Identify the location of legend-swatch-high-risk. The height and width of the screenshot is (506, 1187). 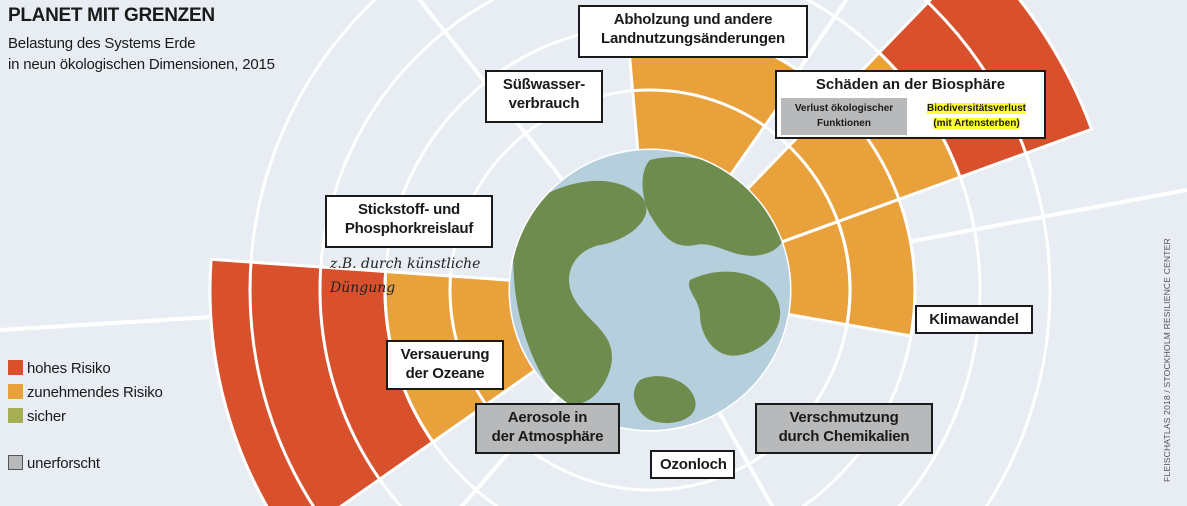
(15, 367).